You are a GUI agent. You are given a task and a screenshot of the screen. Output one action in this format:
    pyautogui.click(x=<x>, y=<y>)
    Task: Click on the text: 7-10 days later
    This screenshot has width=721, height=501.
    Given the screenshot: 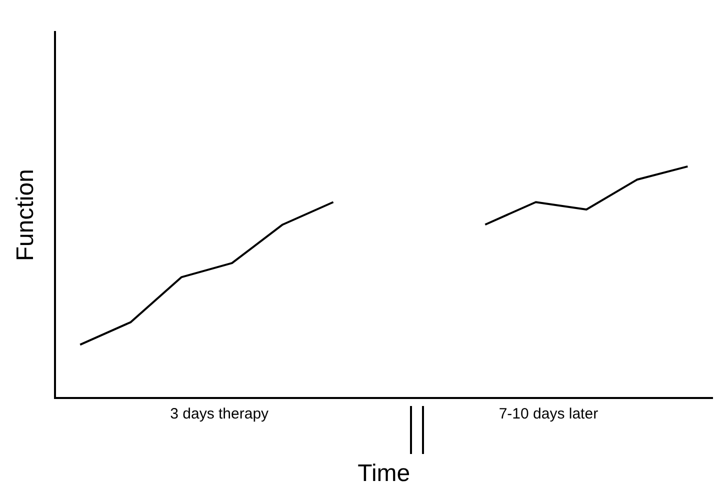 What is the action you would take?
    pyautogui.click(x=548, y=413)
    